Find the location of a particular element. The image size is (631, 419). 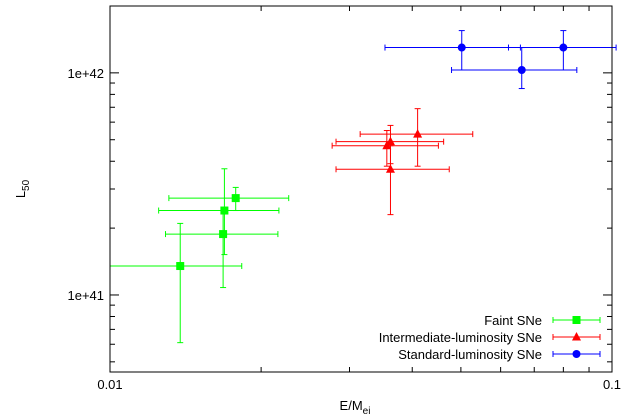

legend-label: Standard-luminosity SNe is located at coordinates (470, 354).